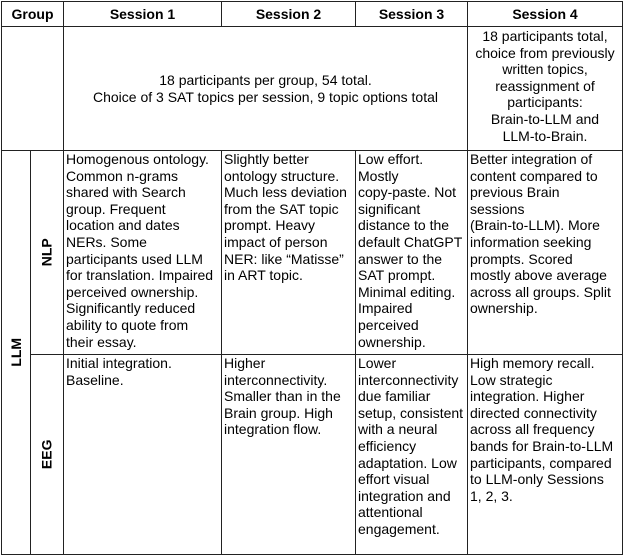 The image size is (625, 558). What do you see at coordinates (16, 352) in the screenshot?
I see `group-label-llm: LLM` at bounding box center [16, 352].